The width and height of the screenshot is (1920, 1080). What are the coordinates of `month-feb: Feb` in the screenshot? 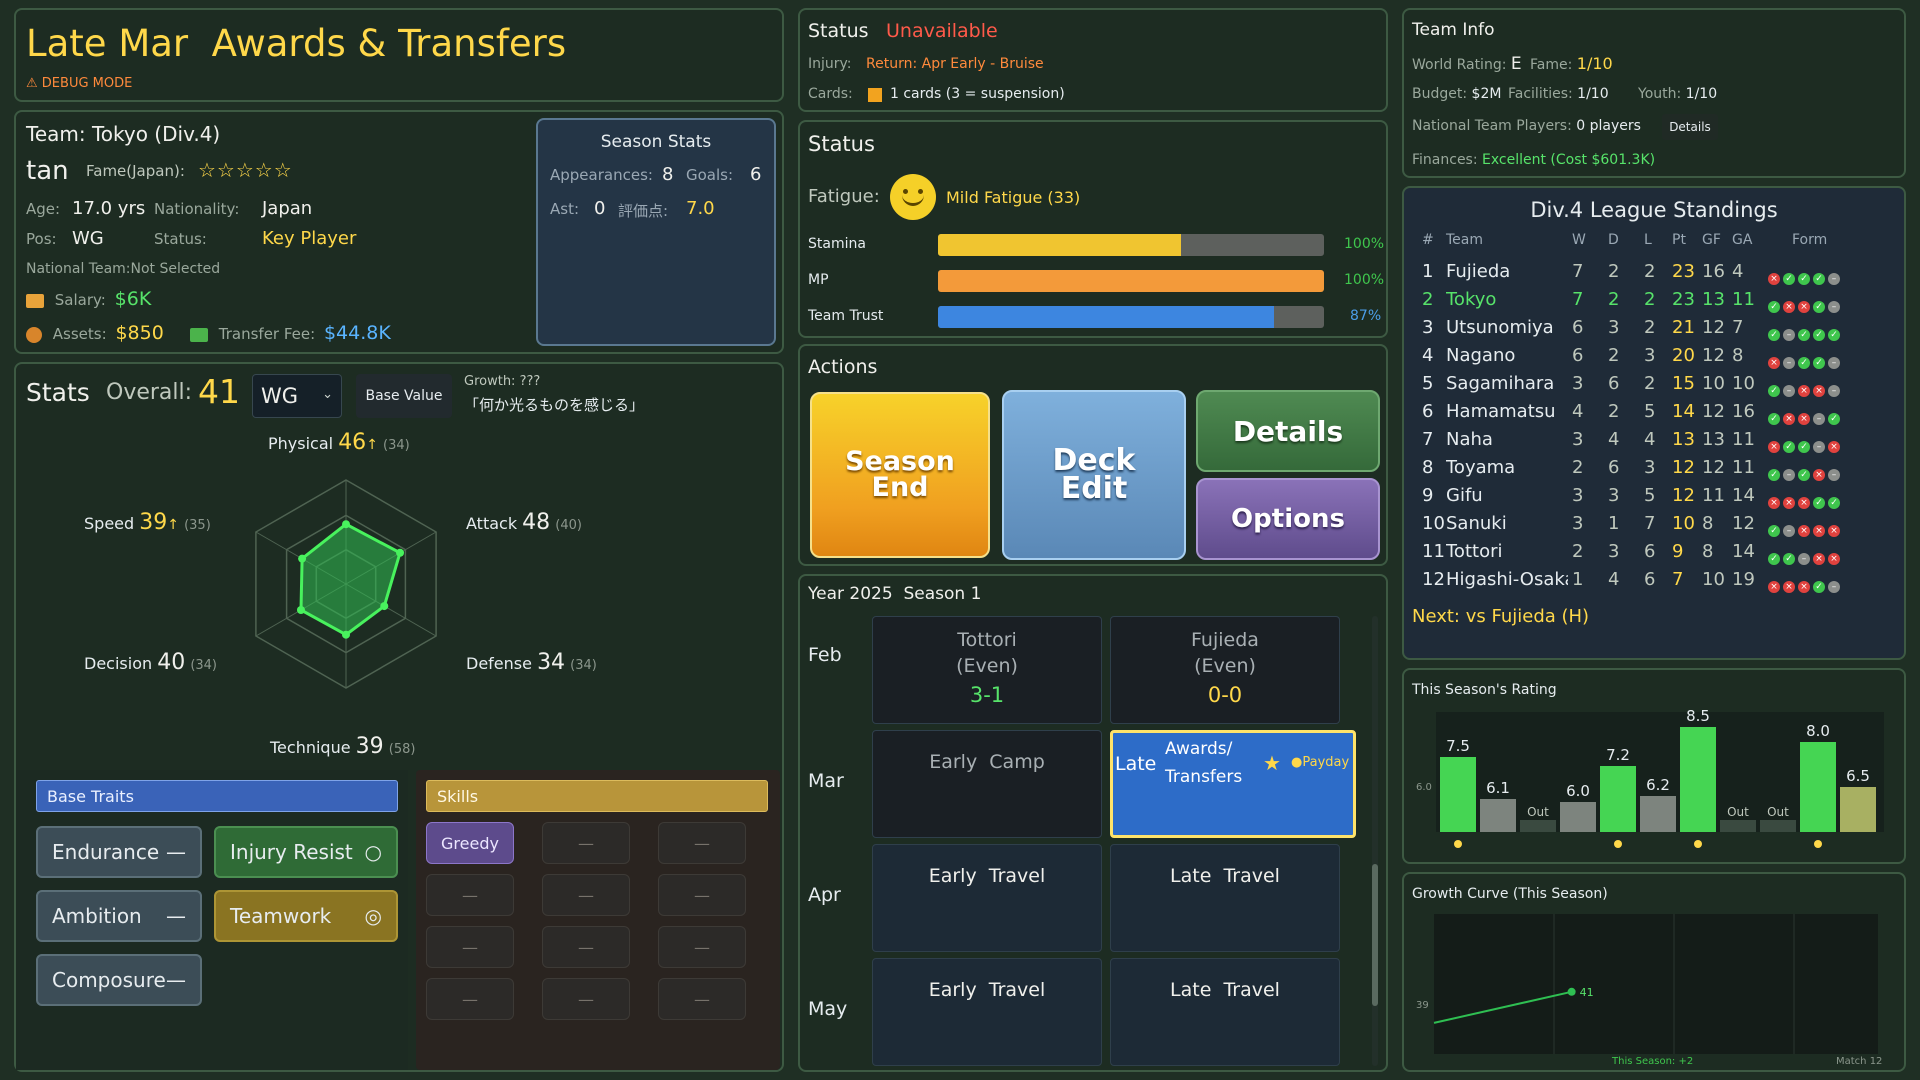 It's located at (825, 655).